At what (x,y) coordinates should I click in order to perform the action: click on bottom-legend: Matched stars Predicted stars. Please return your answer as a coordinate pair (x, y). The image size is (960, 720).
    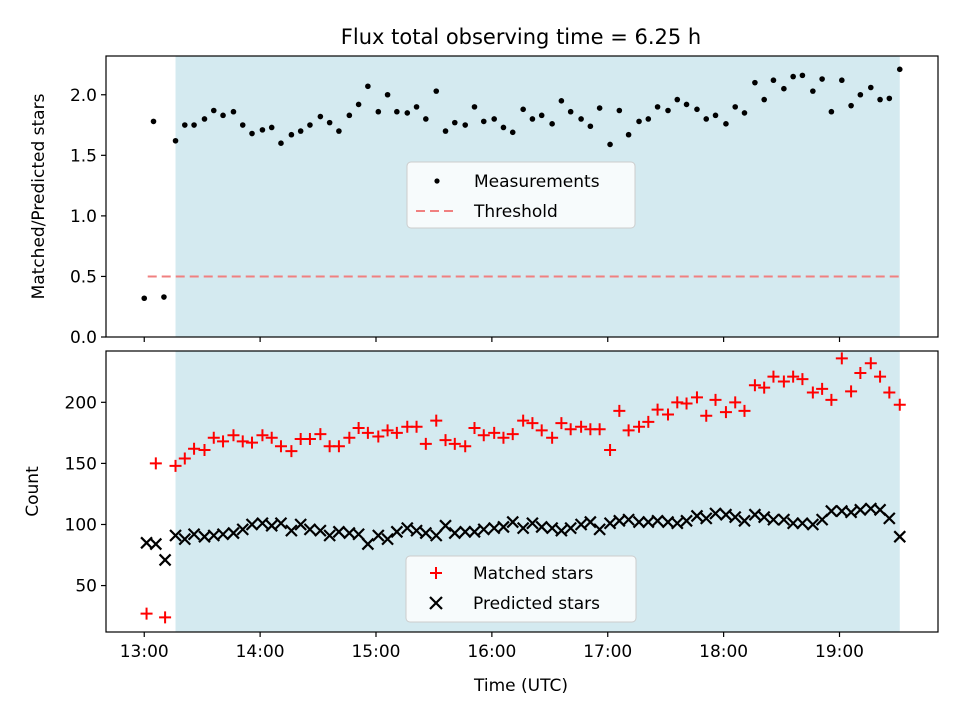
    Looking at the image, I should click on (521, 589).